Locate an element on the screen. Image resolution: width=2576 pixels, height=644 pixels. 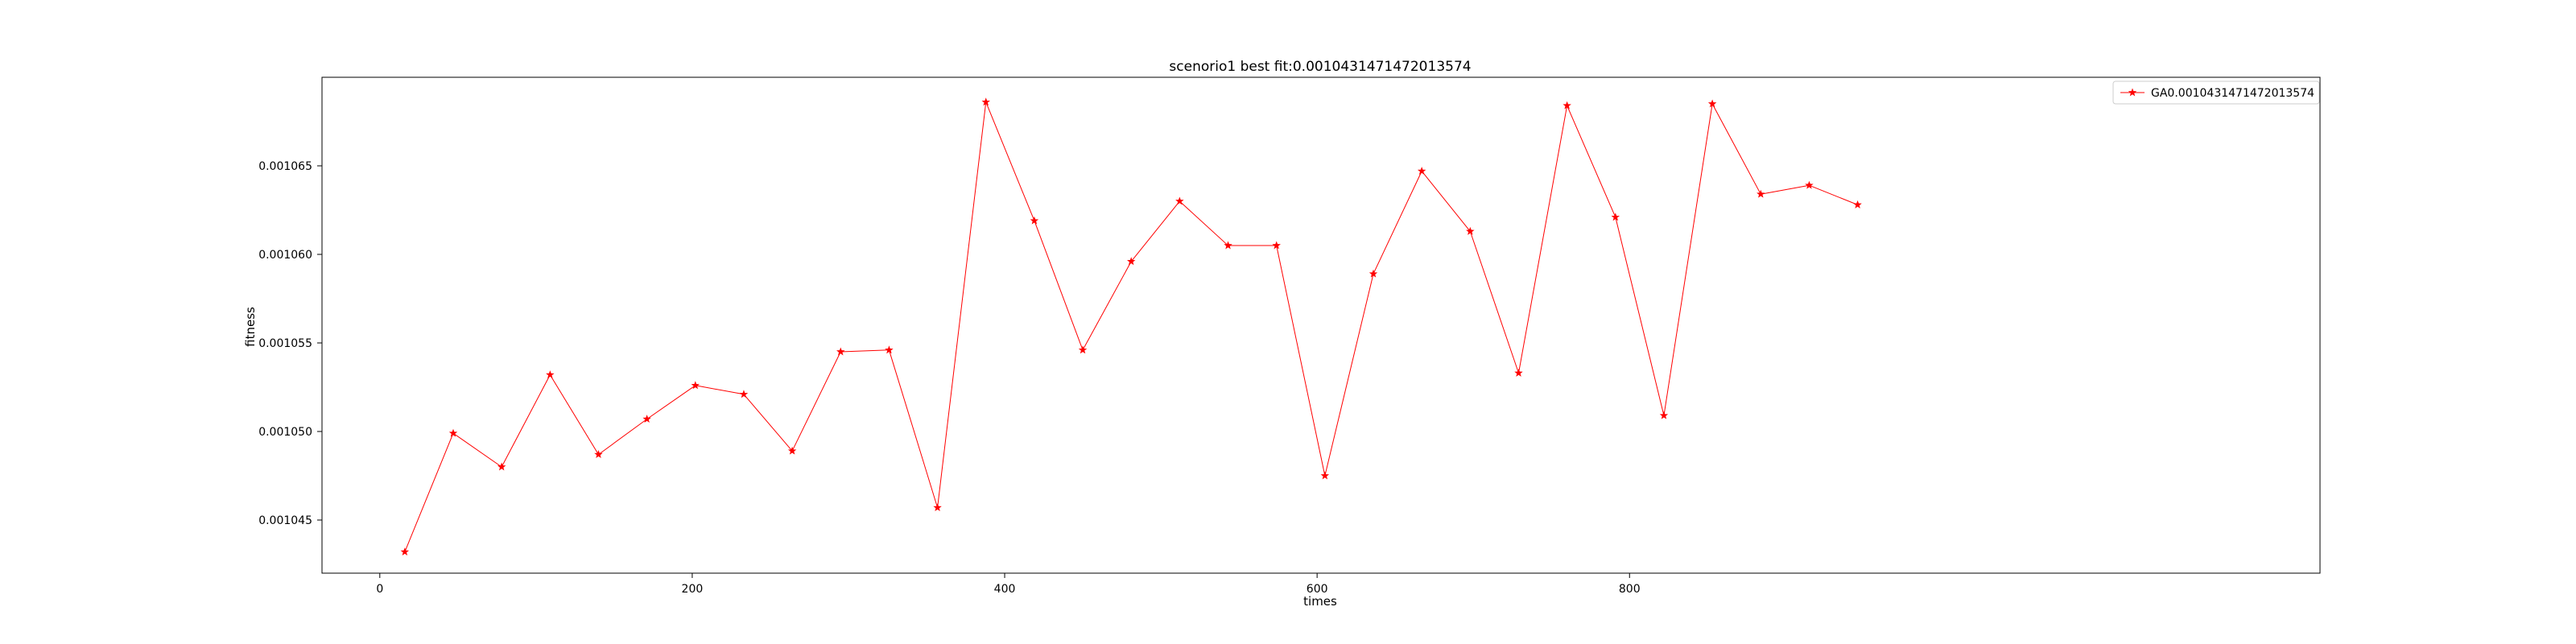
x-axis-label: times is located at coordinates (1320, 601).